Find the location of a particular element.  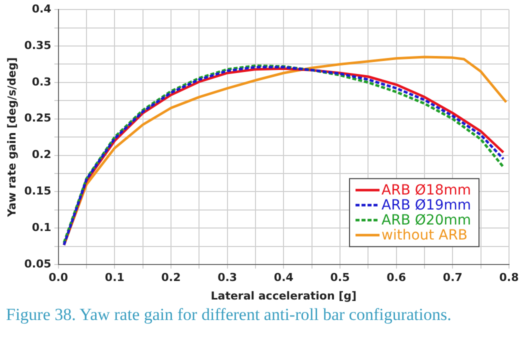

y-tick-label: 0.1 is located at coordinates (42, 227).